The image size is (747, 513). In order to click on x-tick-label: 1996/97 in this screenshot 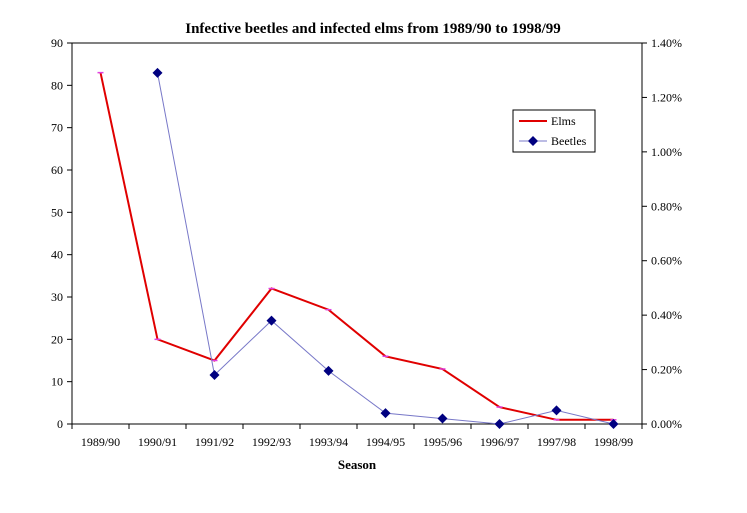, I will do `click(499, 442)`.